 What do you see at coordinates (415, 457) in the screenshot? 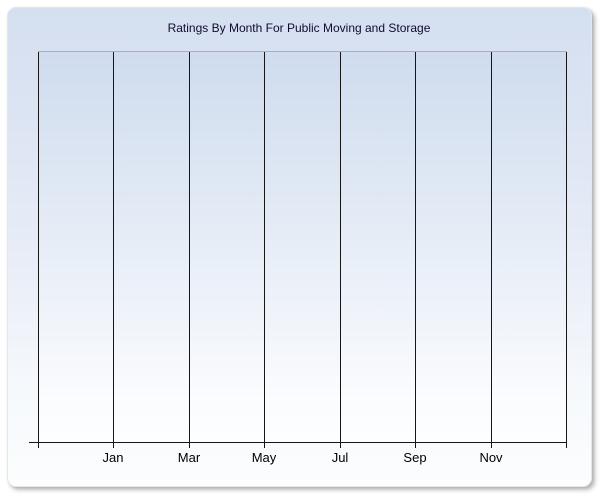
I see `x-axis-tick-label-sep: Sep` at bounding box center [415, 457].